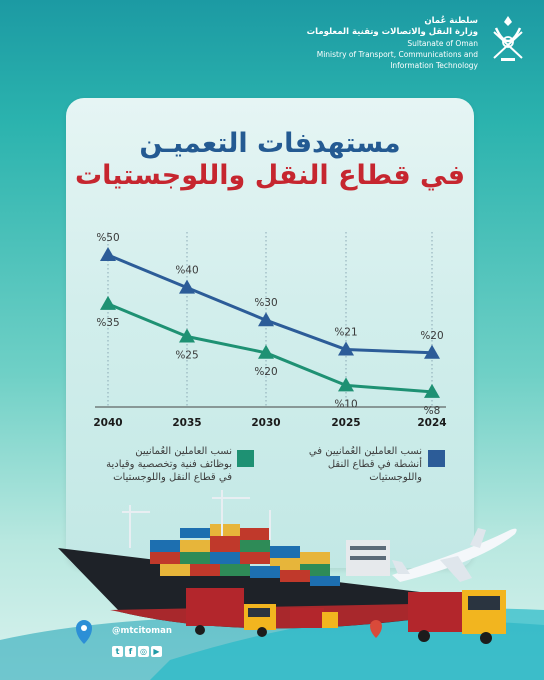 Image resolution: width=544 pixels, height=680 pixels. Describe the element at coordinates (84, 632) in the screenshot. I see `location-pin-icon` at that location.